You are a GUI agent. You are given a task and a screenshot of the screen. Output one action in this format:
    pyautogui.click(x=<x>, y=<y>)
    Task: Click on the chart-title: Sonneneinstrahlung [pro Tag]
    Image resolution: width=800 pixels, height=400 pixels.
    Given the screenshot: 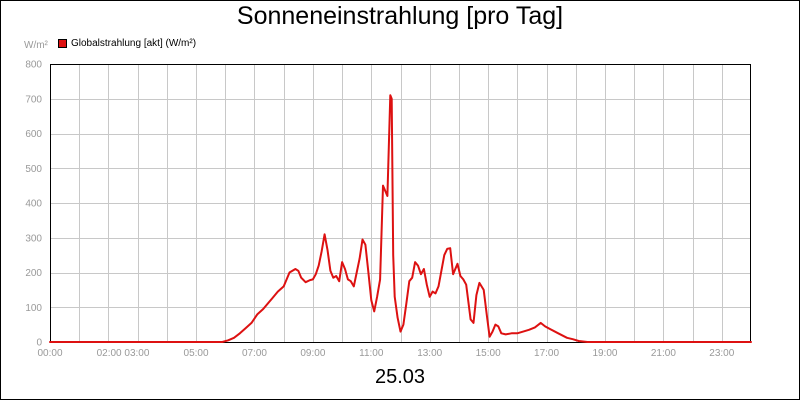 What is the action you would take?
    pyautogui.click(x=400, y=16)
    